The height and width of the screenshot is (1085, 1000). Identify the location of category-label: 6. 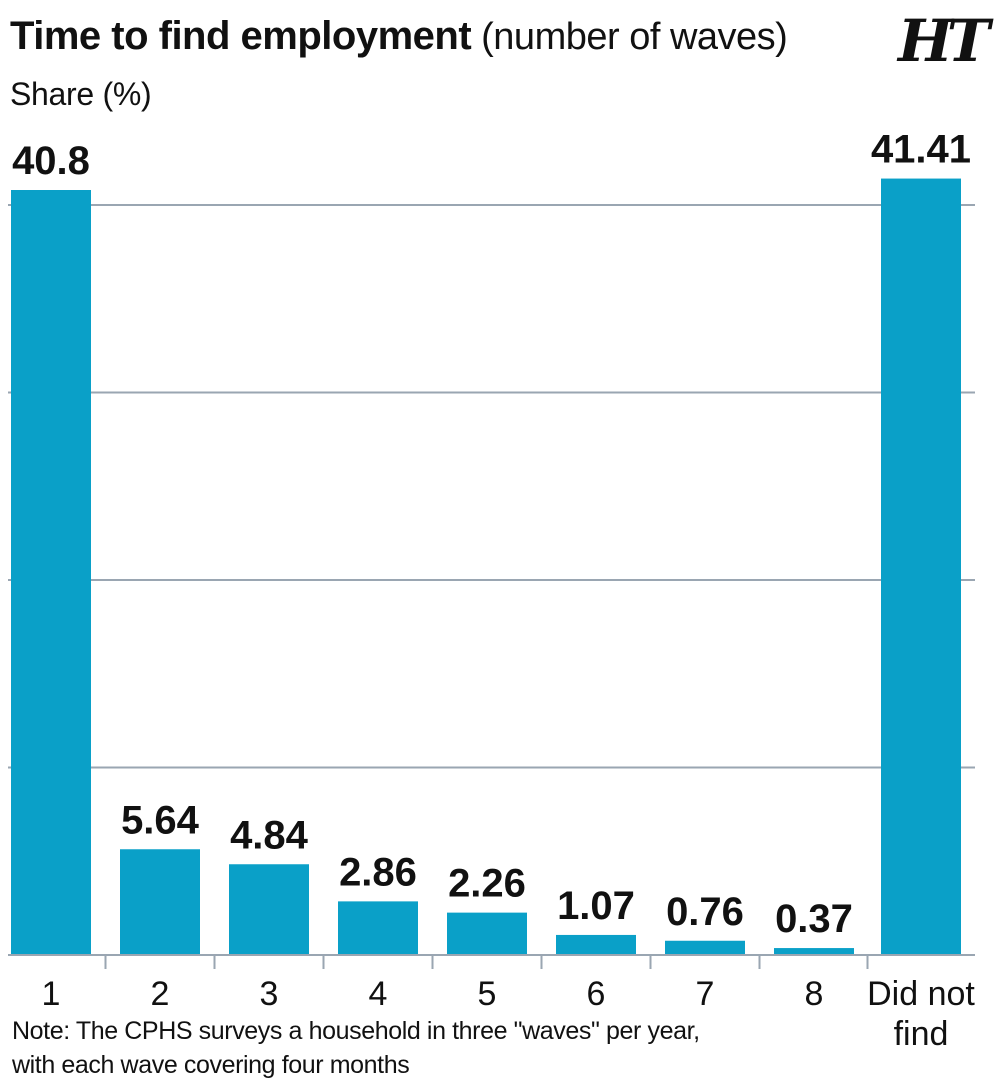
(596, 994).